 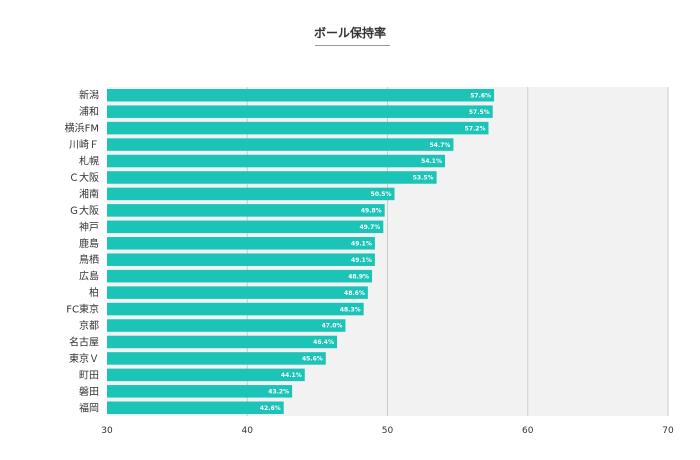 What do you see at coordinates (89, 161) in the screenshot?
I see `category-label: 札幌` at bounding box center [89, 161].